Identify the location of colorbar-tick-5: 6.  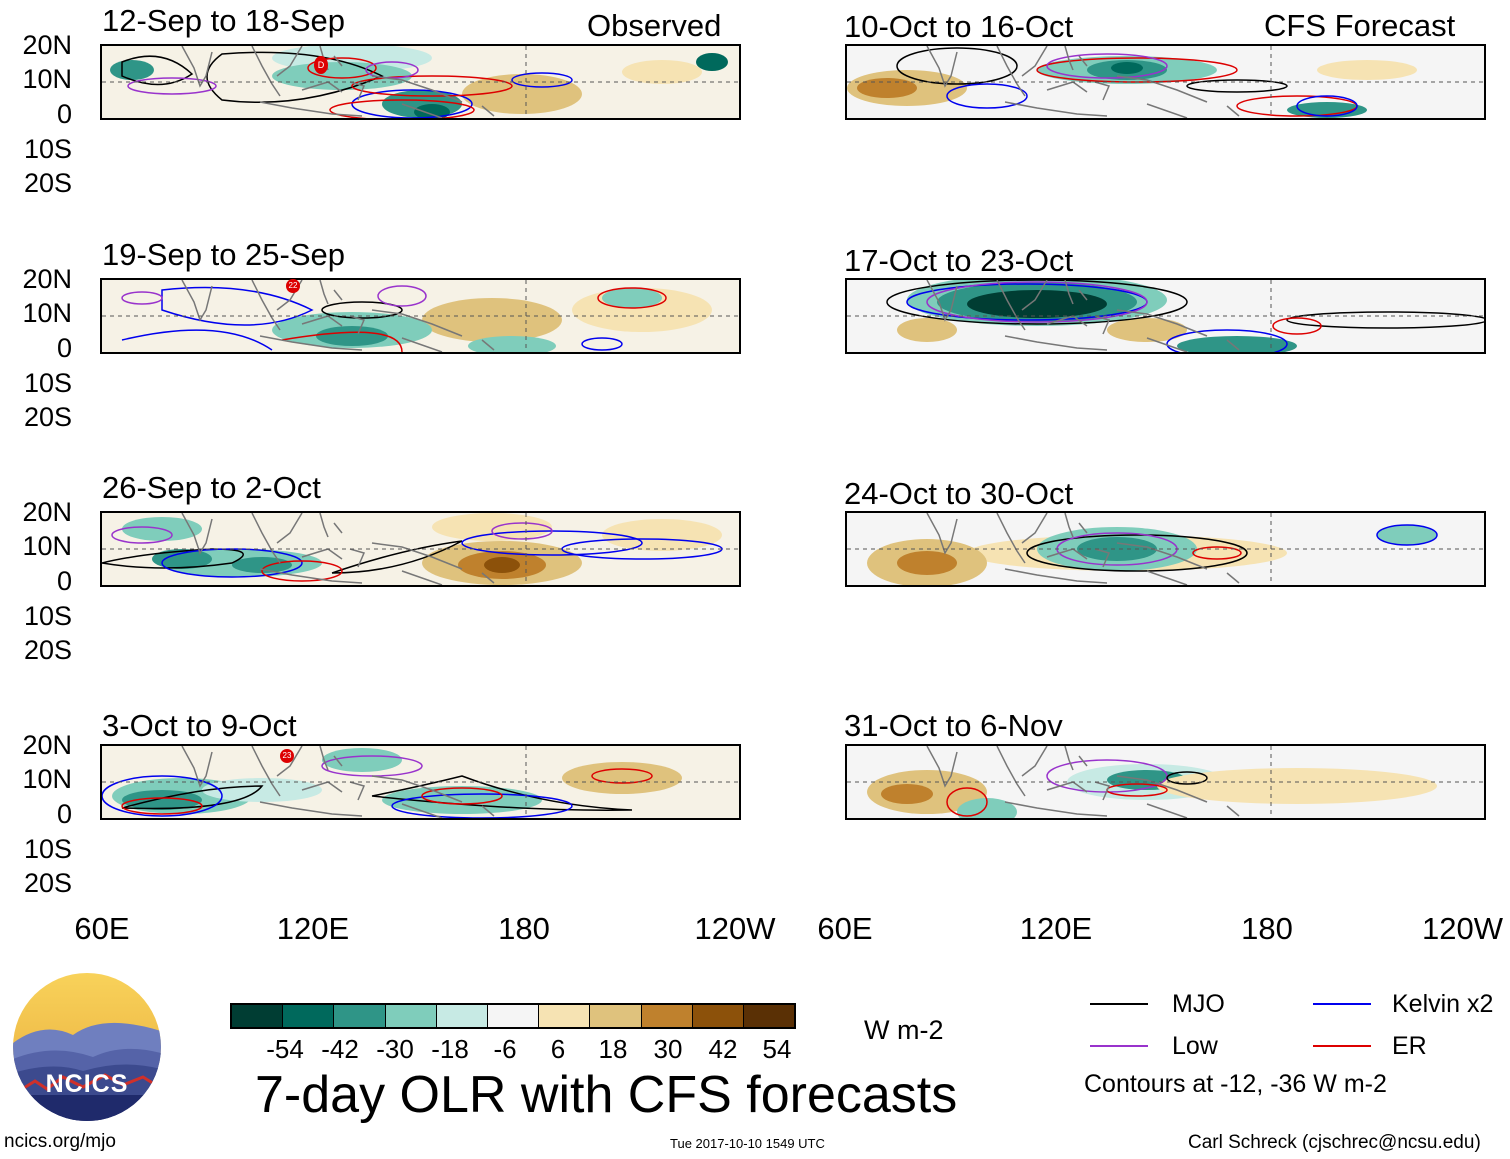
(558, 1049).